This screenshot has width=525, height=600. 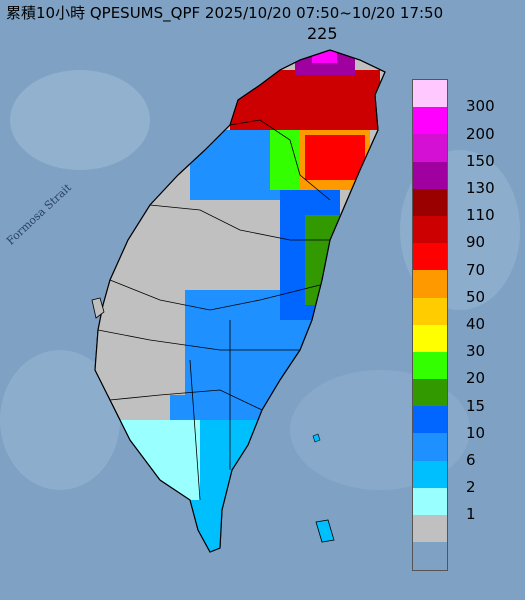 I want to click on penghu-islands, so click(x=98, y=308).